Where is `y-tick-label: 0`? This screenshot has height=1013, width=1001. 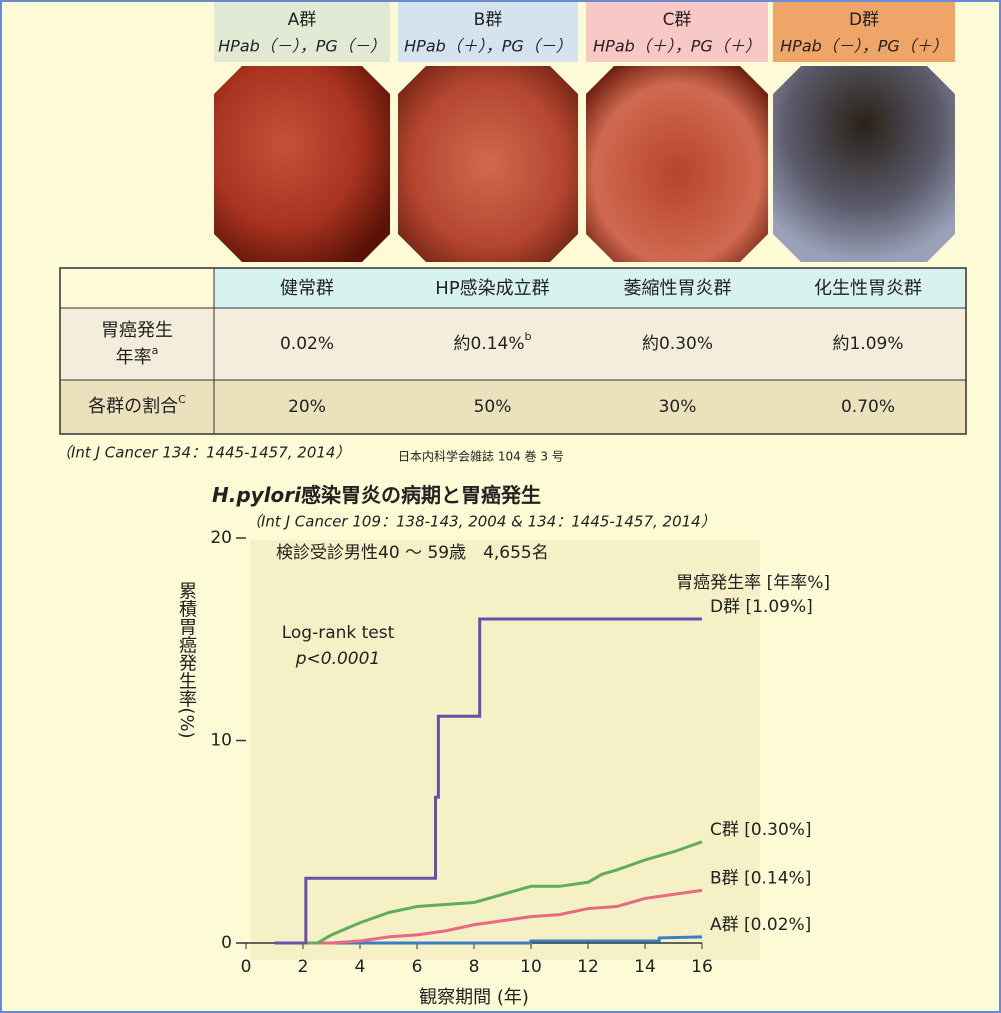 y-tick-label: 0 is located at coordinates (226, 943).